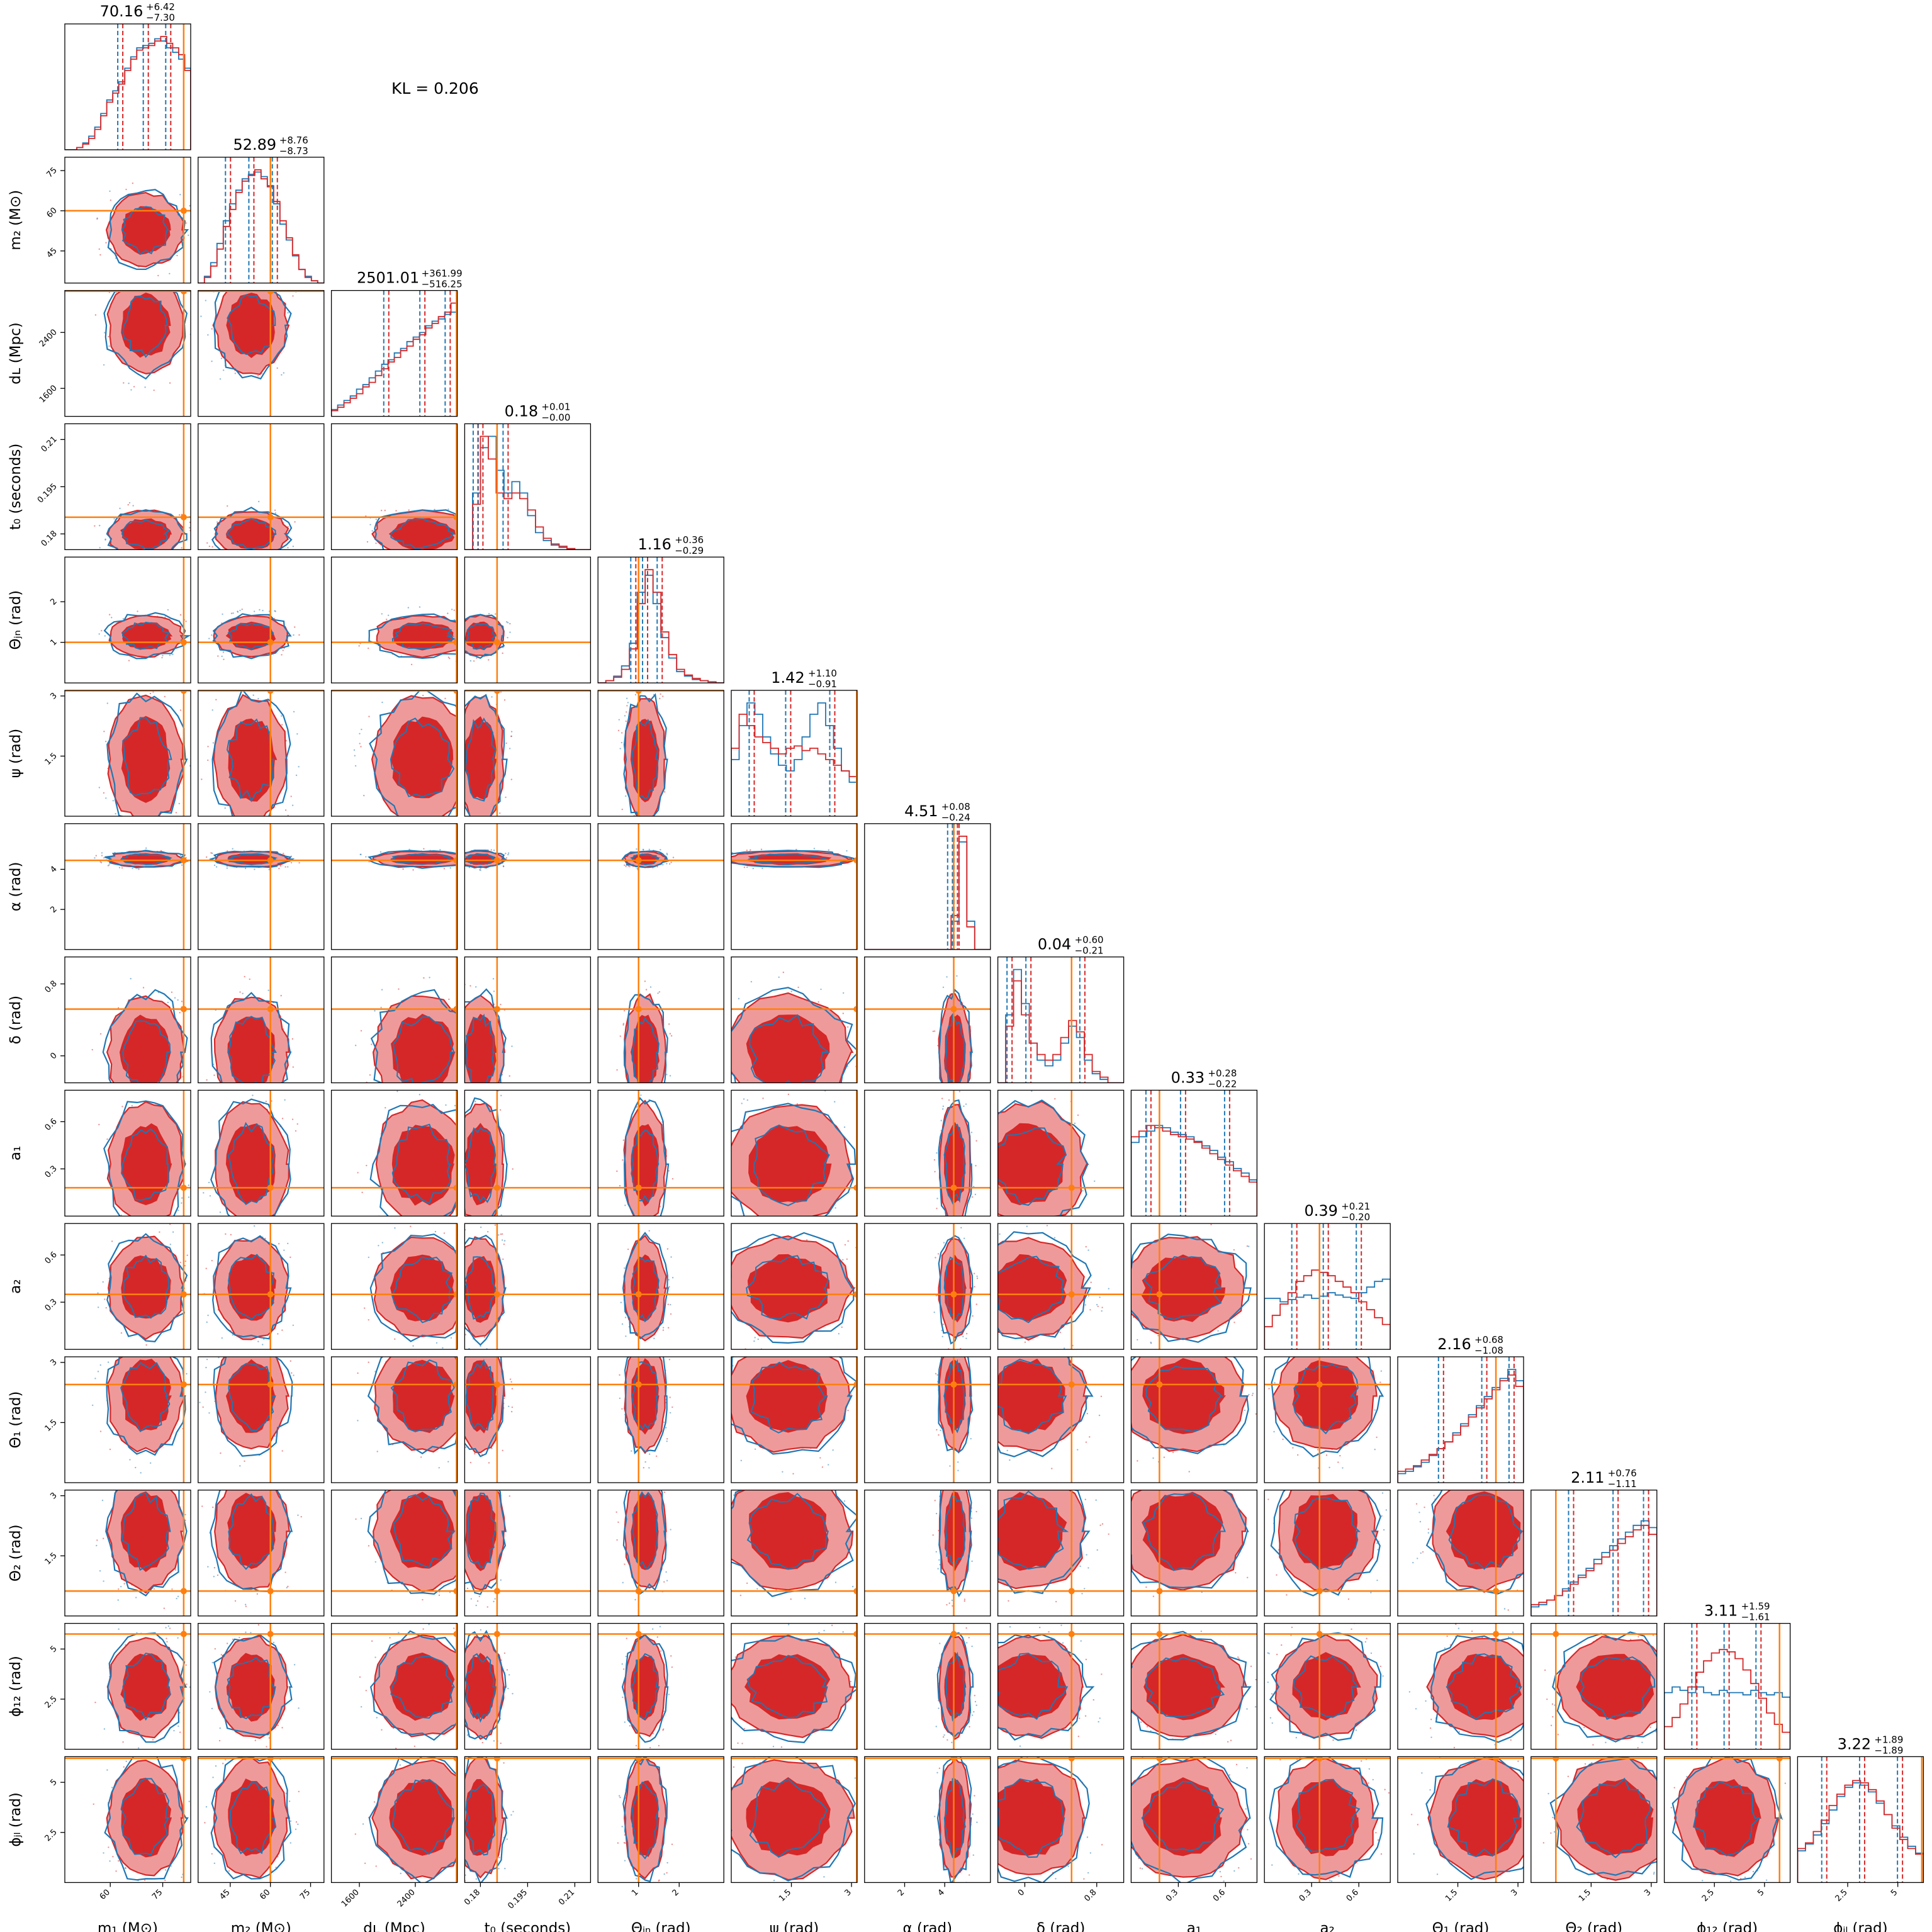 The width and height of the screenshot is (1932, 1932). I want to click on panel-title-plus: +361.99, so click(442, 273).